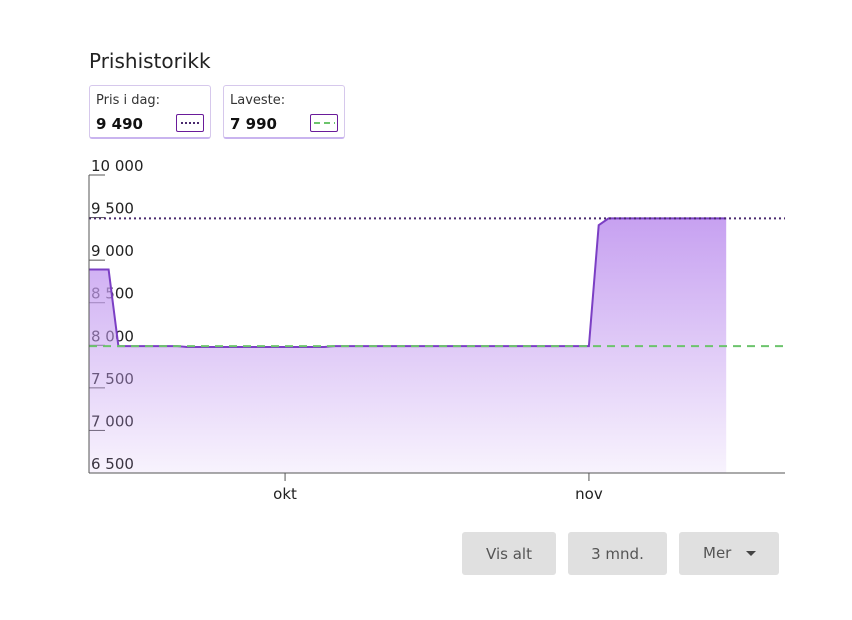 Image resolution: width=852 pixels, height=620 pixels. I want to click on y-tick-label: 10 000, so click(117, 166).